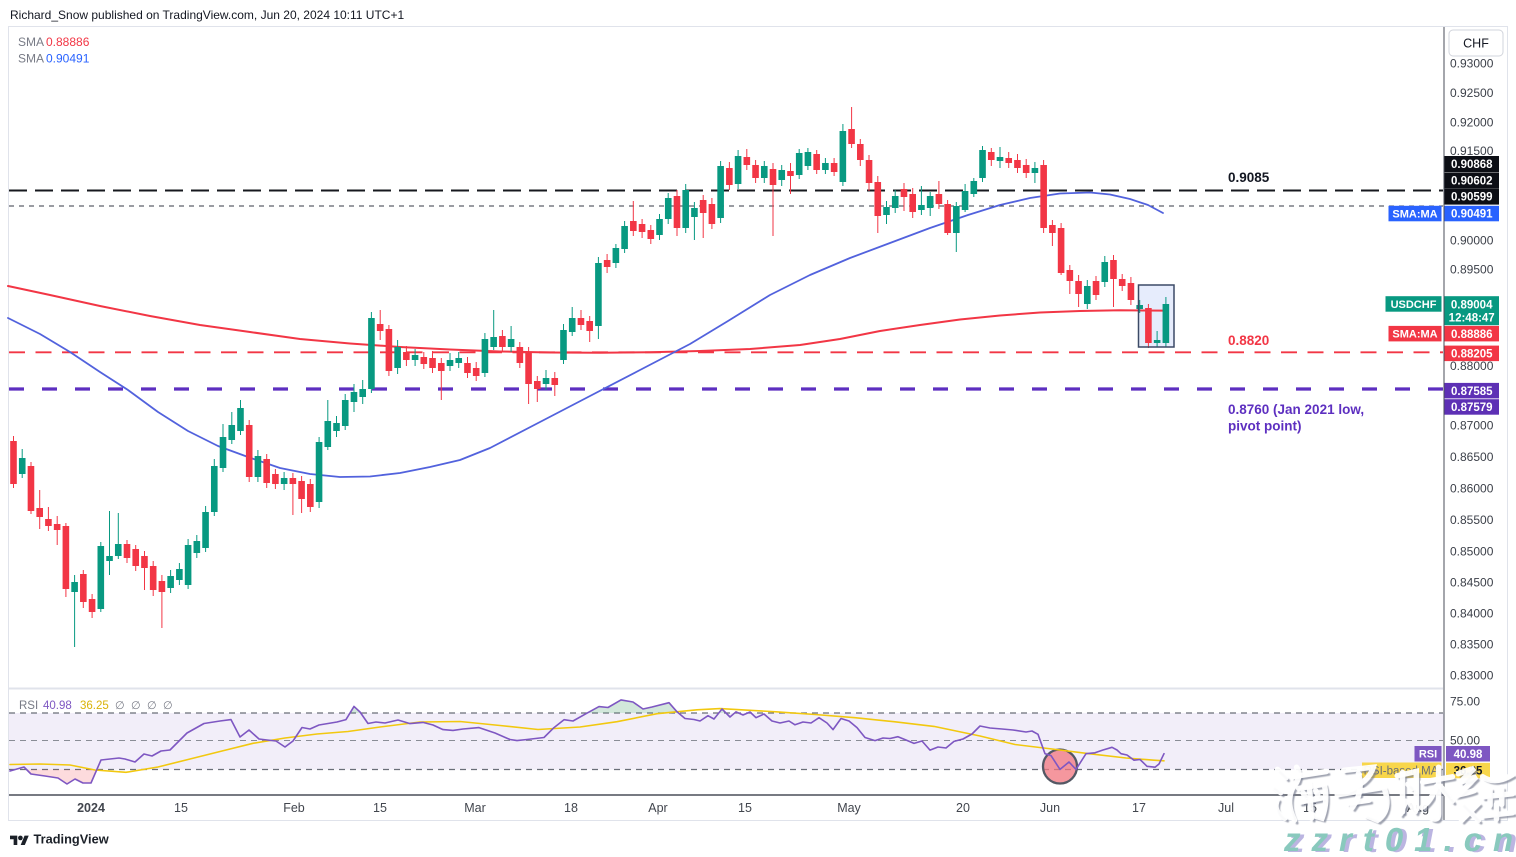  What do you see at coordinates (1472, 551) in the screenshot?
I see `svg-text: 0.85000` at bounding box center [1472, 551].